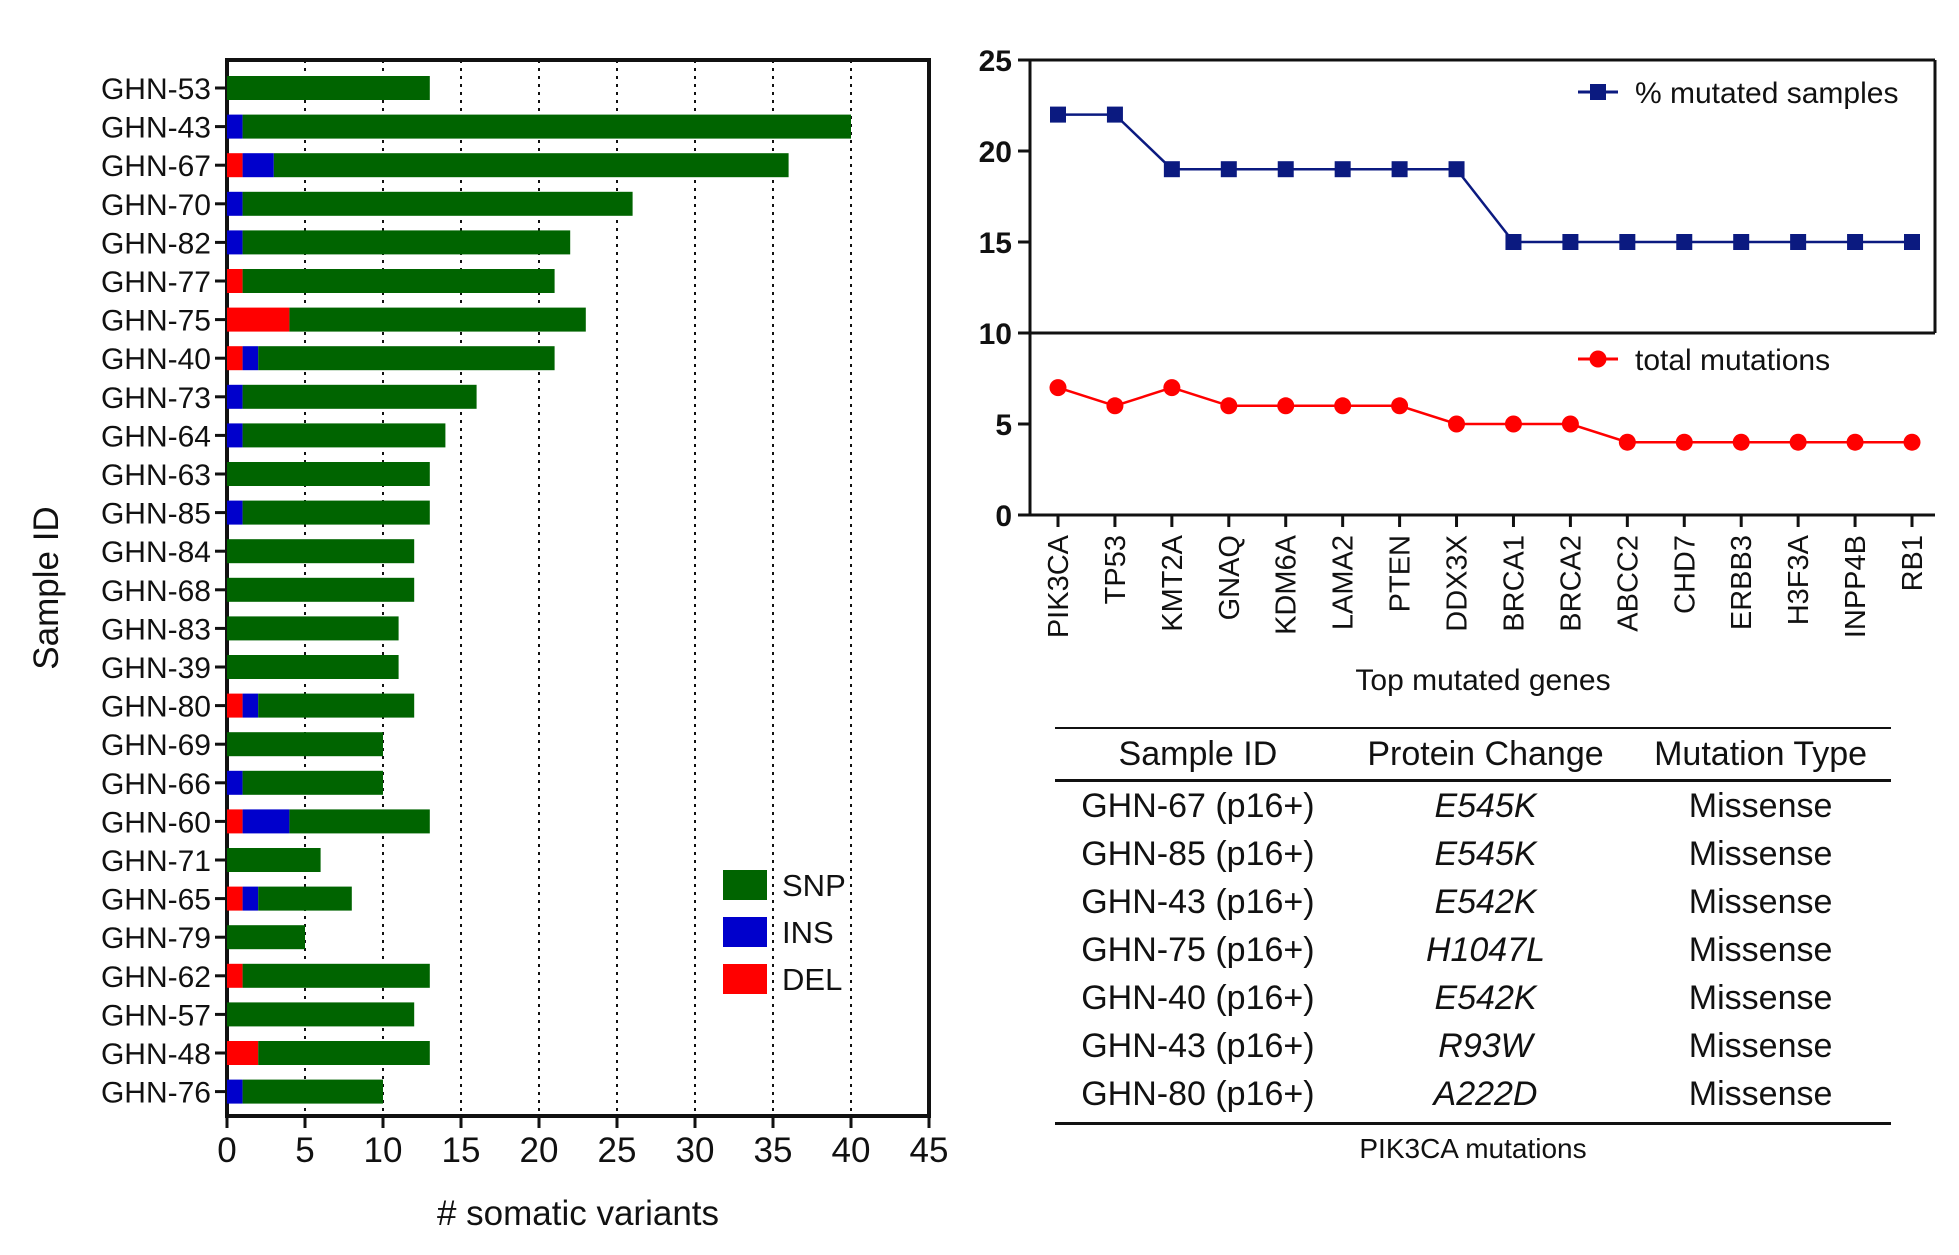 This screenshot has width=1959, height=1255. What do you see at coordinates (1473, 902) in the screenshot?
I see `table-row: GHN-43 (p16+) E542K Missense` at bounding box center [1473, 902].